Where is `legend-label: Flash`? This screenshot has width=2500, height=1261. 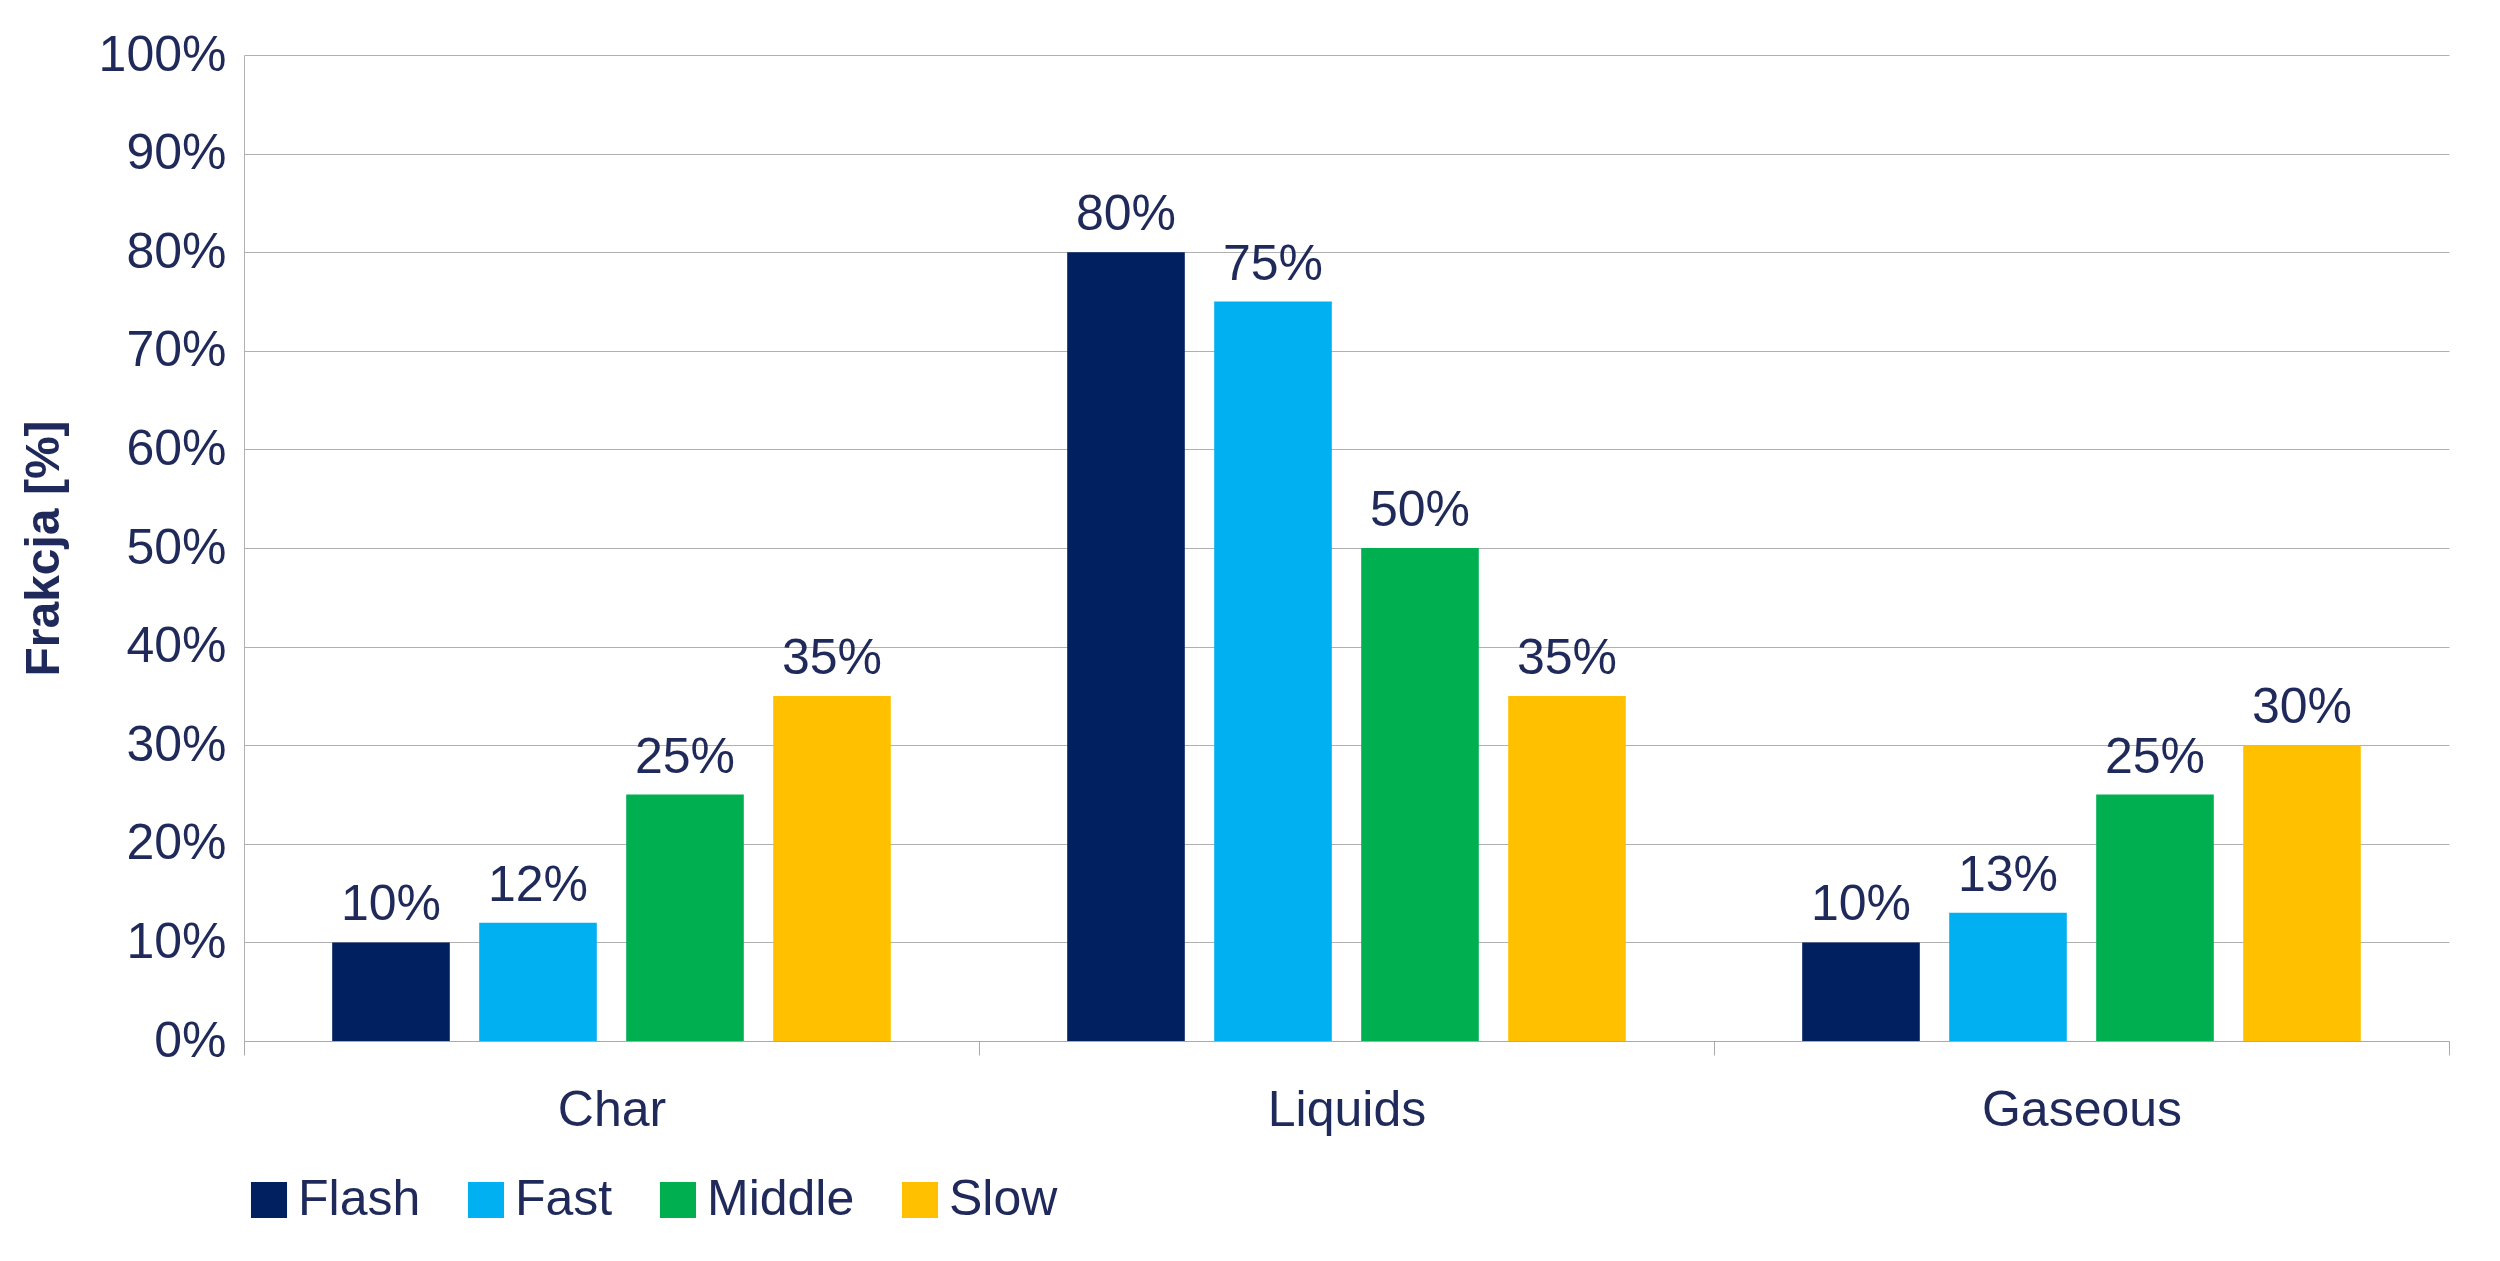
legend-label: Flash is located at coordinates (359, 1198).